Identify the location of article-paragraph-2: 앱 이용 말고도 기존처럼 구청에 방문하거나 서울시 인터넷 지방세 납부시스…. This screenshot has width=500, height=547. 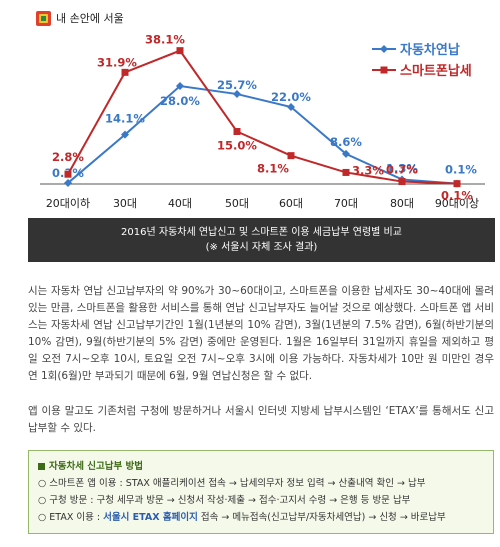
(261, 419).